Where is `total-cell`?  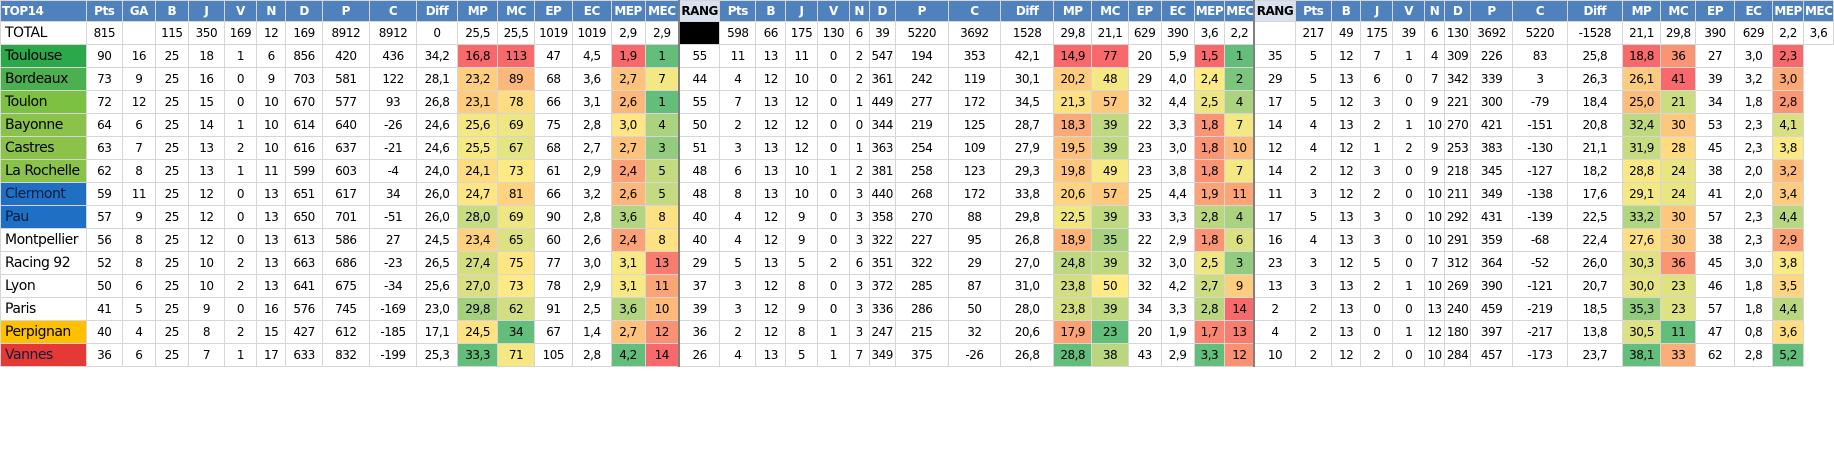 total-cell is located at coordinates (1274, 33).